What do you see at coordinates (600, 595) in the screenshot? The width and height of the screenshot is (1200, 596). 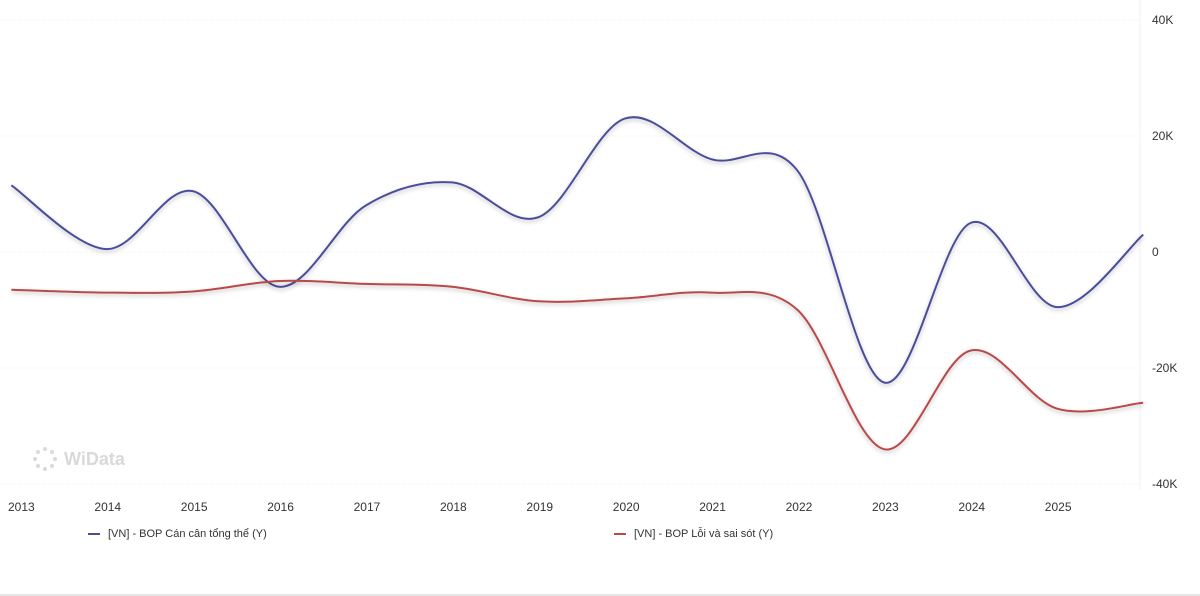 I see `bottom-divider` at bounding box center [600, 595].